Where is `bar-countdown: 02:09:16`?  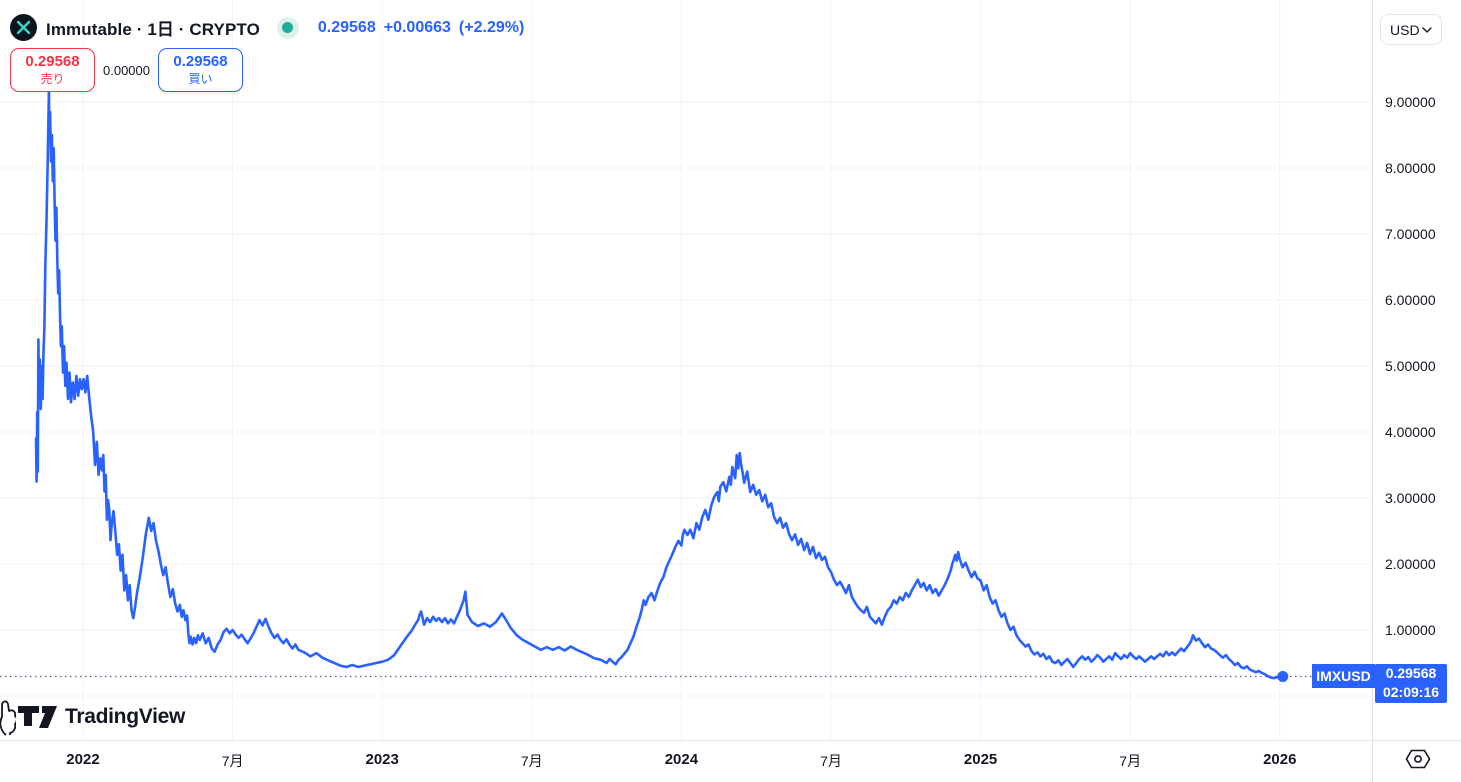
bar-countdown: 02:09:16 is located at coordinates (1411, 692).